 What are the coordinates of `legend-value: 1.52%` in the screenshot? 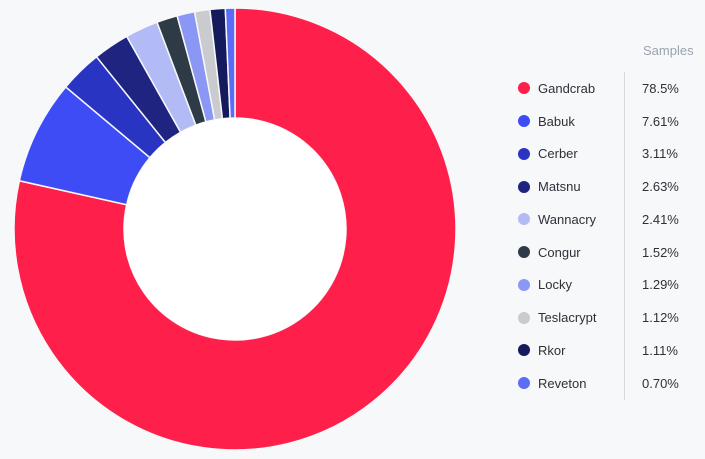 It's located at (660, 252).